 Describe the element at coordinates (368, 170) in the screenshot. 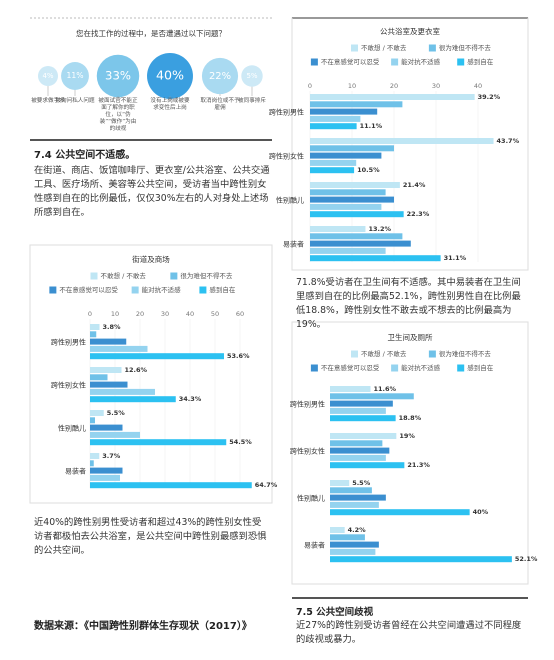

I see `value-label: 10.5%` at that location.